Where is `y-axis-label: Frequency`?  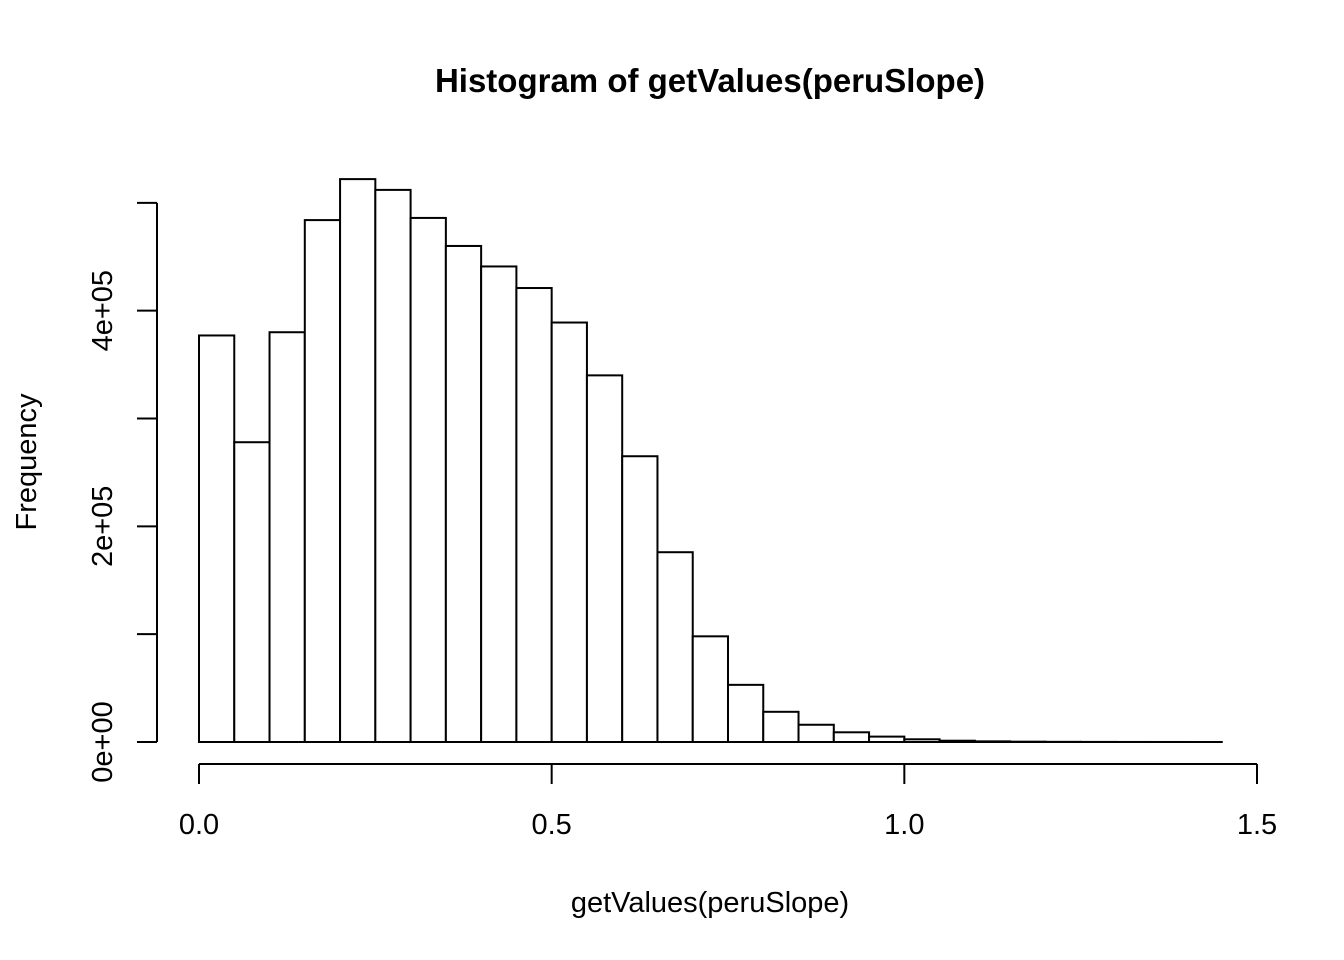 y-axis-label: Frequency is located at coordinates (27, 462).